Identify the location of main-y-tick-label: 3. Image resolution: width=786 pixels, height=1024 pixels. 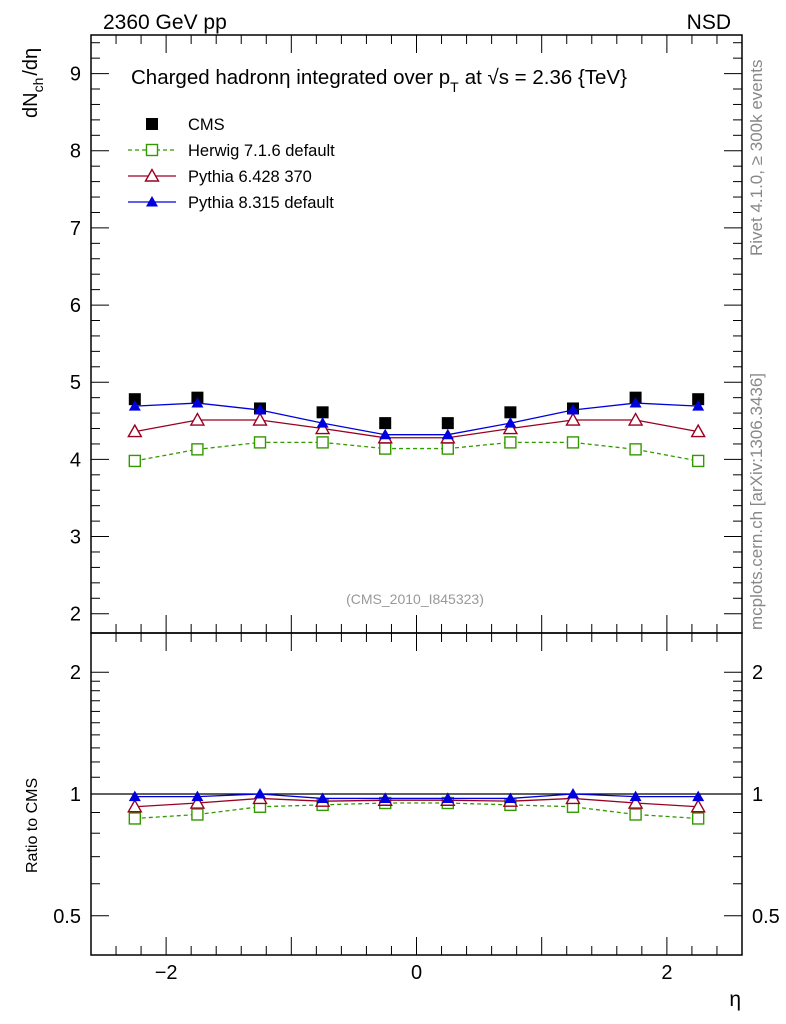
(75, 538).